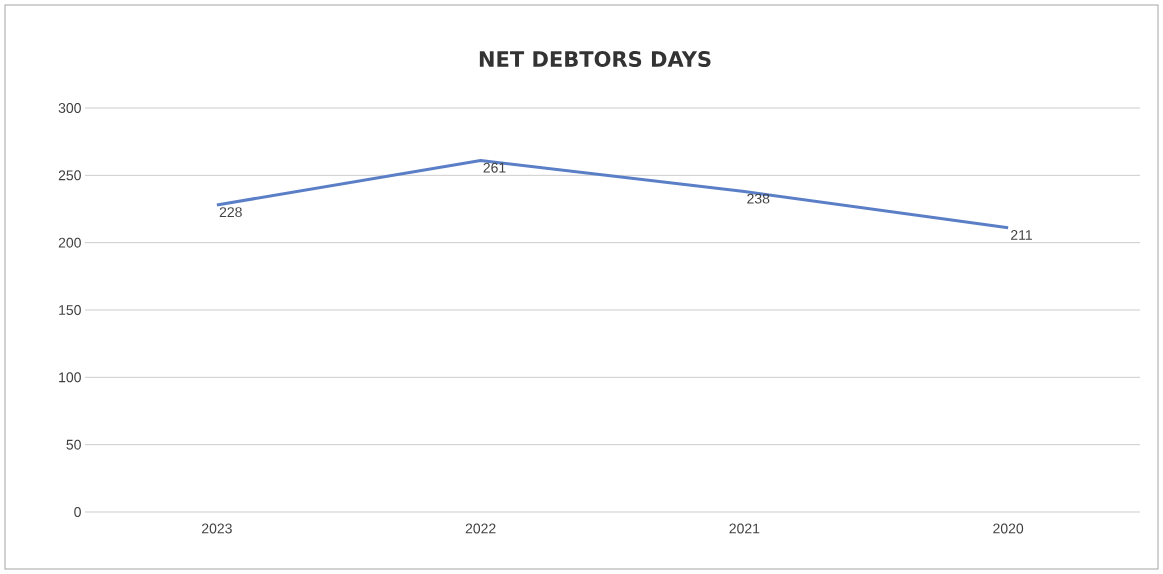 The width and height of the screenshot is (1163, 574). I want to click on x-tick-label: 2021, so click(744, 528).